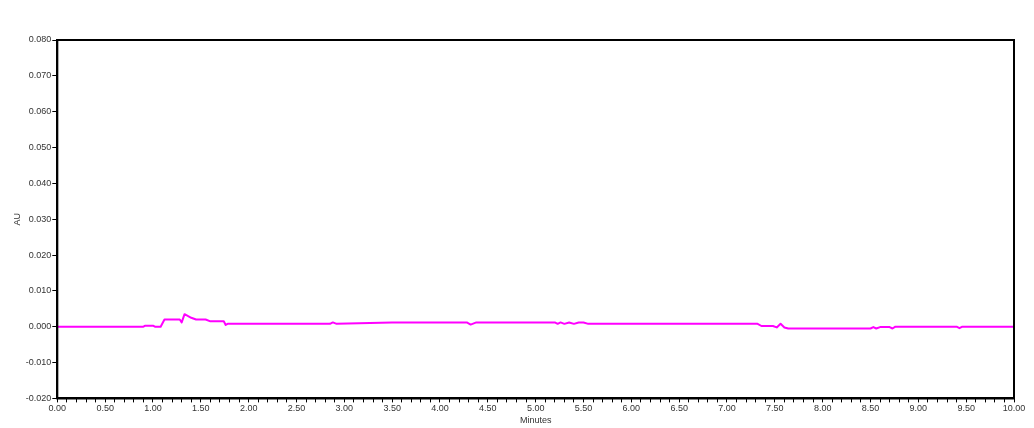  Describe the element at coordinates (40, 290) in the screenshot. I see `y-tick-label: 0.010` at that location.